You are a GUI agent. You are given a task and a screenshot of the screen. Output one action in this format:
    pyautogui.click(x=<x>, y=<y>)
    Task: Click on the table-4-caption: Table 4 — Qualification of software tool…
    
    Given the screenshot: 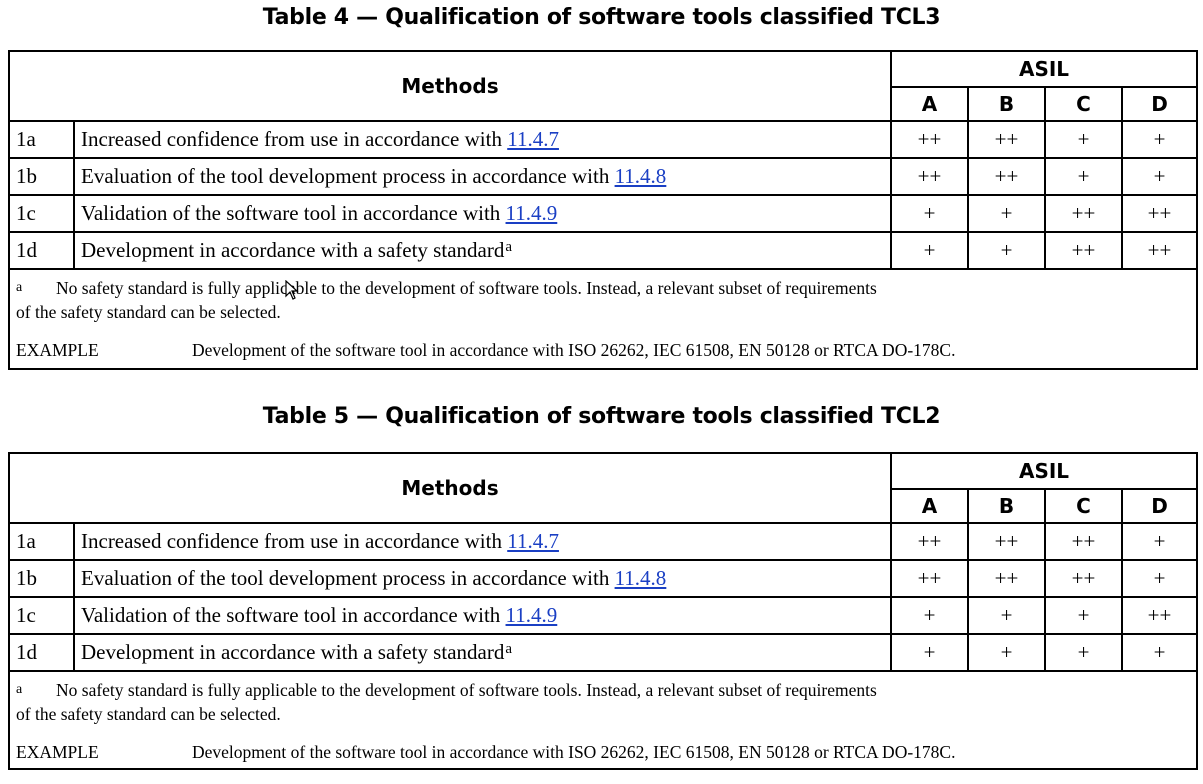 What is the action you would take?
    pyautogui.click(x=601, y=17)
    